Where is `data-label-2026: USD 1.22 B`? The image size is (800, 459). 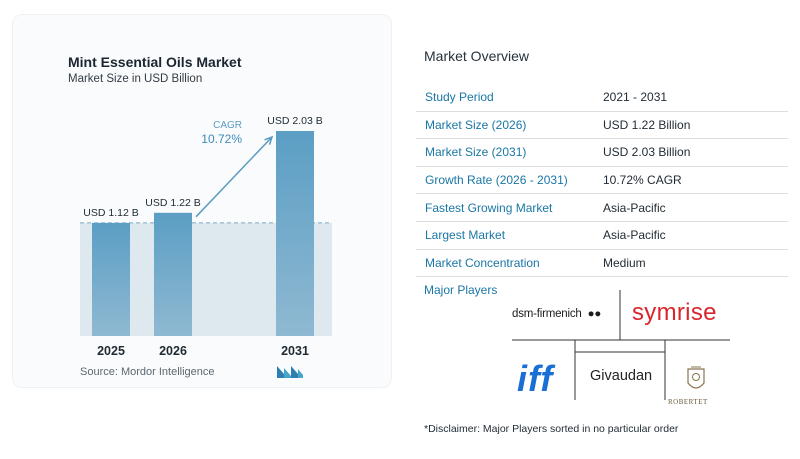 data-label-2026: USD 1.22 B is located at coordinates (172, 203).